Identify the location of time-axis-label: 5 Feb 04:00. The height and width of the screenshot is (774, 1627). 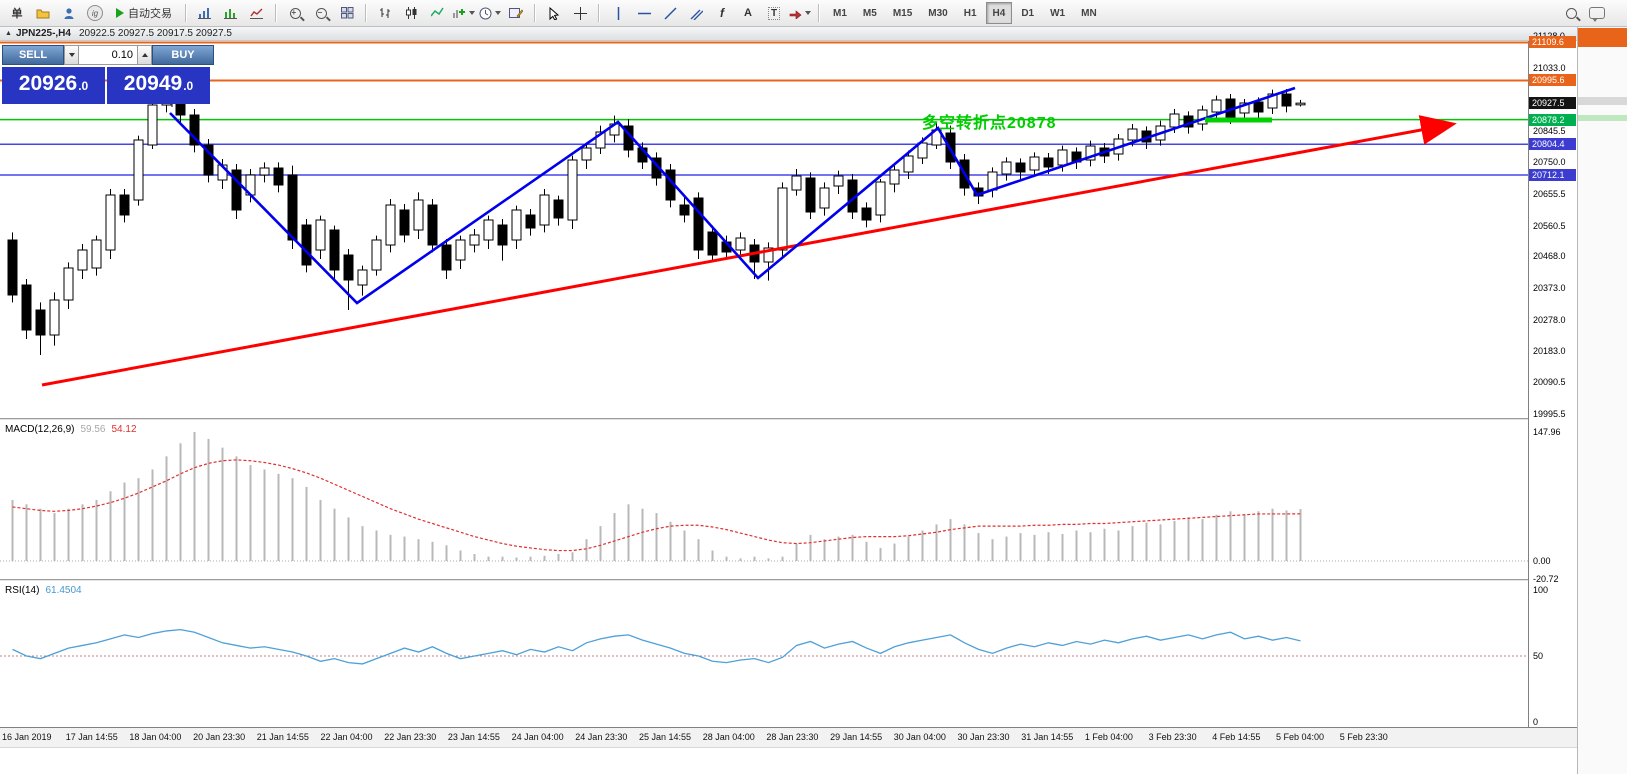
(1300, 737).